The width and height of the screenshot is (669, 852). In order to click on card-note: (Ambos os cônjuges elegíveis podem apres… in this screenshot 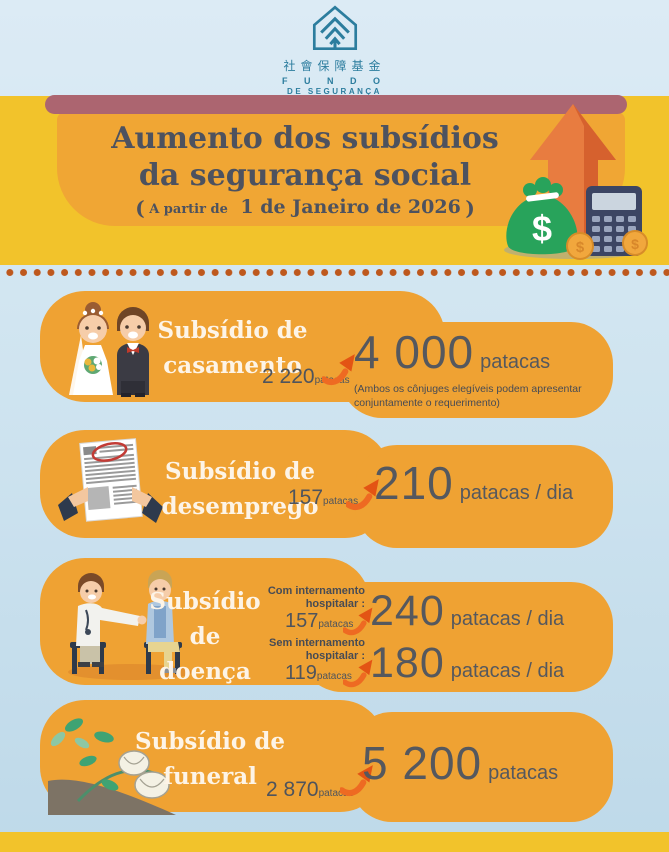, I will do `click(468, 396)`.